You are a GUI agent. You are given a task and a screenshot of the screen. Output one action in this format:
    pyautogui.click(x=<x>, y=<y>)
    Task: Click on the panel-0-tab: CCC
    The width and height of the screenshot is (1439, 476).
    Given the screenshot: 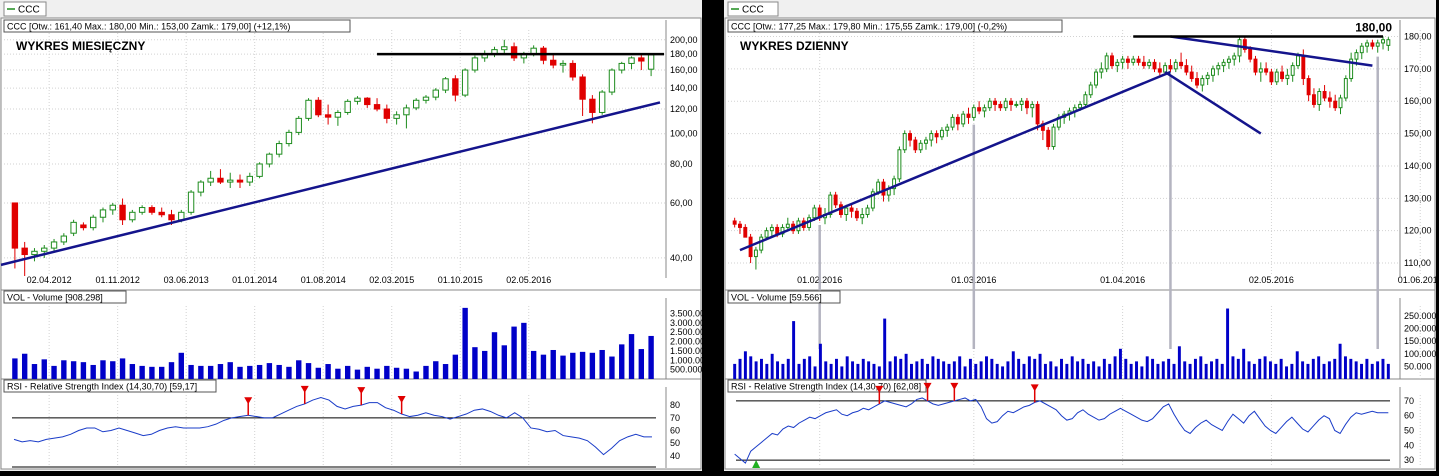 What is the action you would take?
    pyautogui.click(x=25, y=9)
    